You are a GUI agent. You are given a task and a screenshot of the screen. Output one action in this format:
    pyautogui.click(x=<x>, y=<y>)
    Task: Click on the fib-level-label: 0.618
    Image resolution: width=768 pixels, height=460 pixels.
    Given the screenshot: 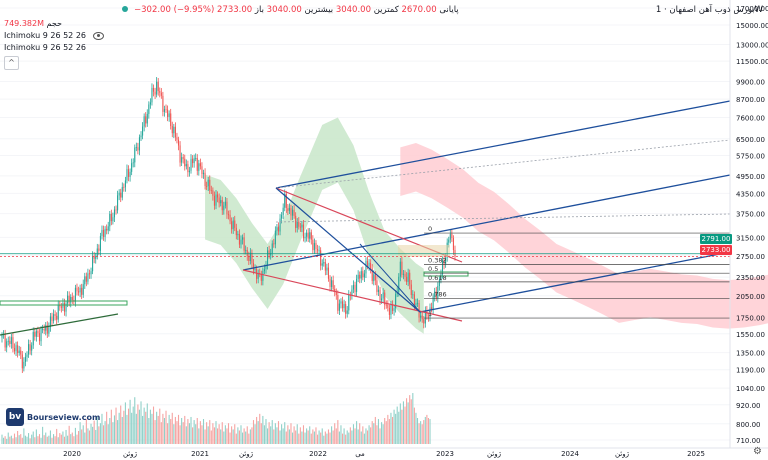 What is the action you would take?
    pyautogui.click(x=437, y=278)
    